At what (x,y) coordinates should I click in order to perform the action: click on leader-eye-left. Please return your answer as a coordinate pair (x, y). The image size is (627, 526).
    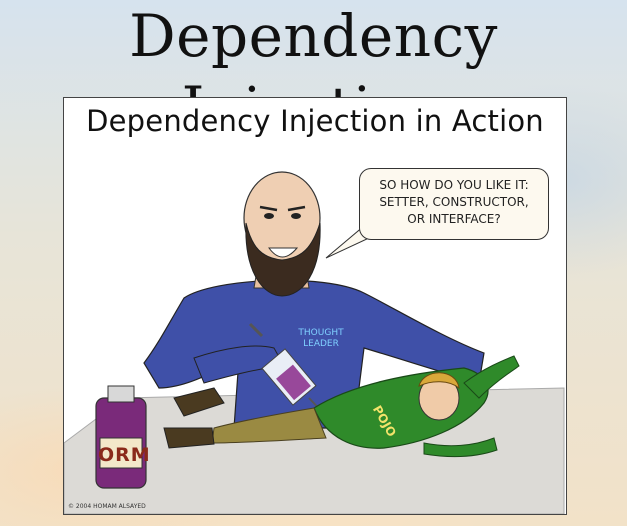
    Looking at the image, I should click on (269, 216).